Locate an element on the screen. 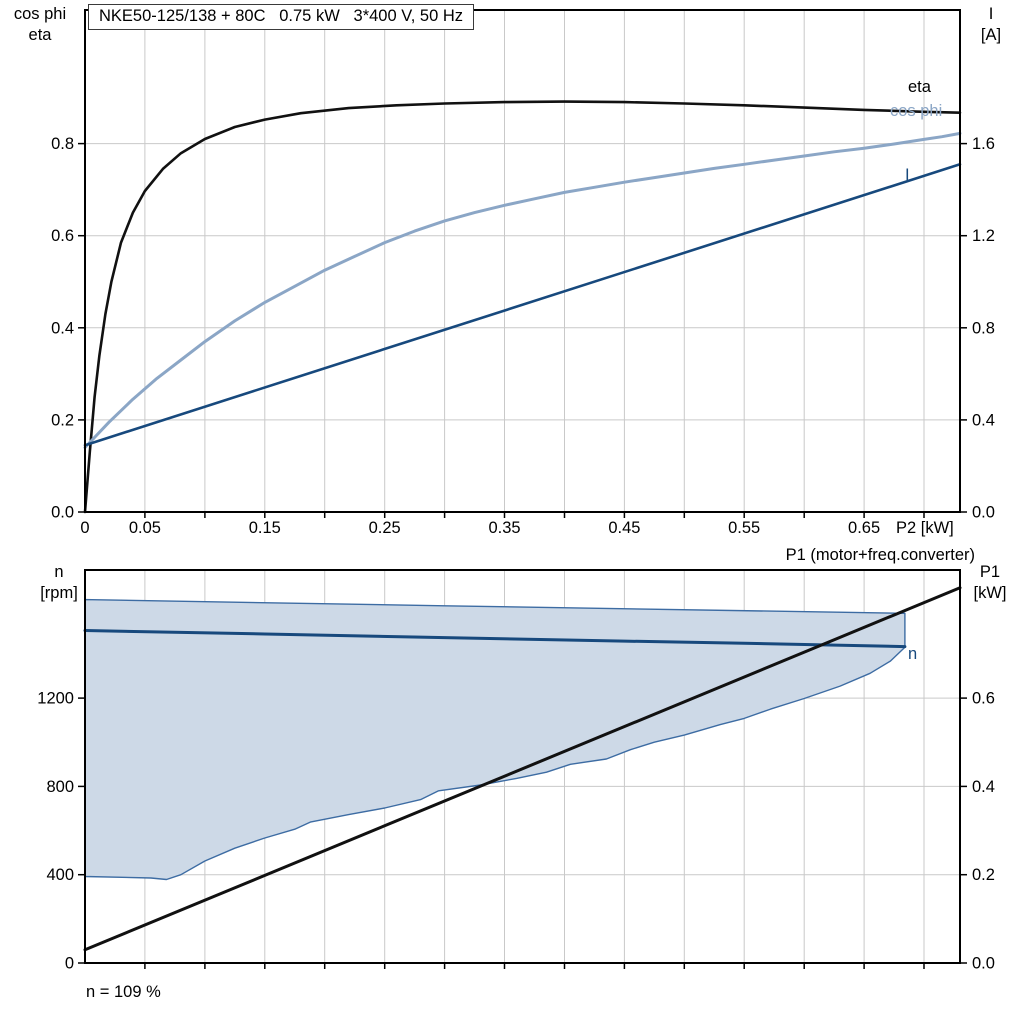  svg-text: 0.45 is located at coordinates (624, 528).